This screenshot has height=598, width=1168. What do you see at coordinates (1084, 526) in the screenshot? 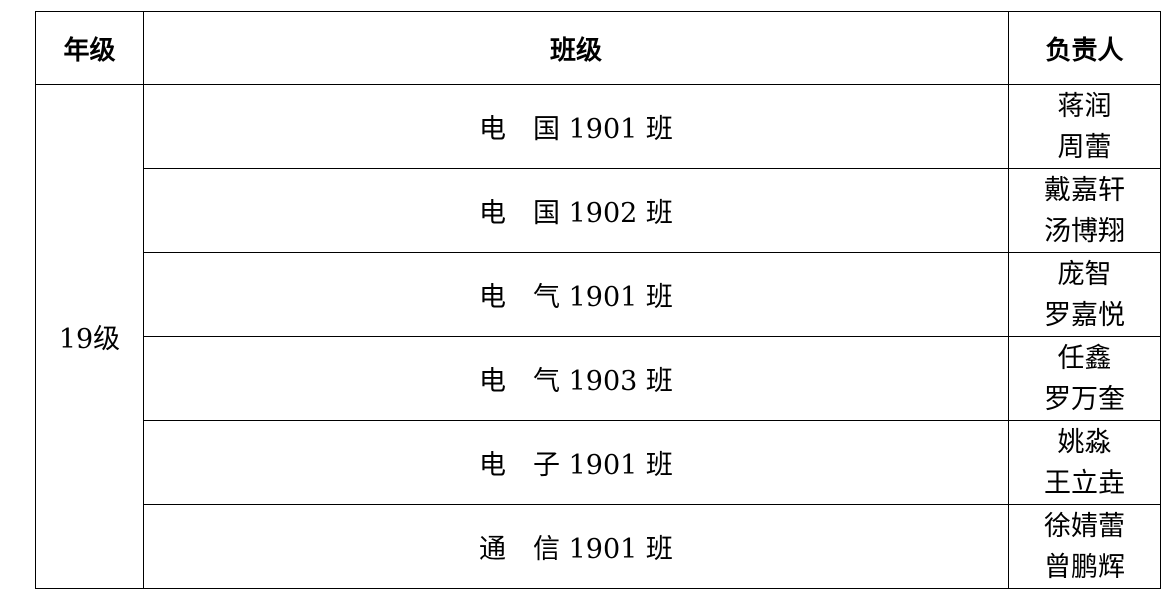
I see `person-name: 徐婧蕾` at bounding box center [1084, 526].